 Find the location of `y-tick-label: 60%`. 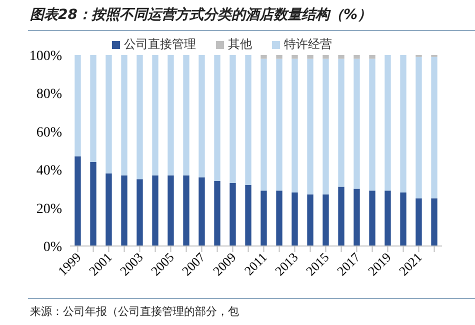

y-tick-label: 60% is located at coordinates (49, 132).